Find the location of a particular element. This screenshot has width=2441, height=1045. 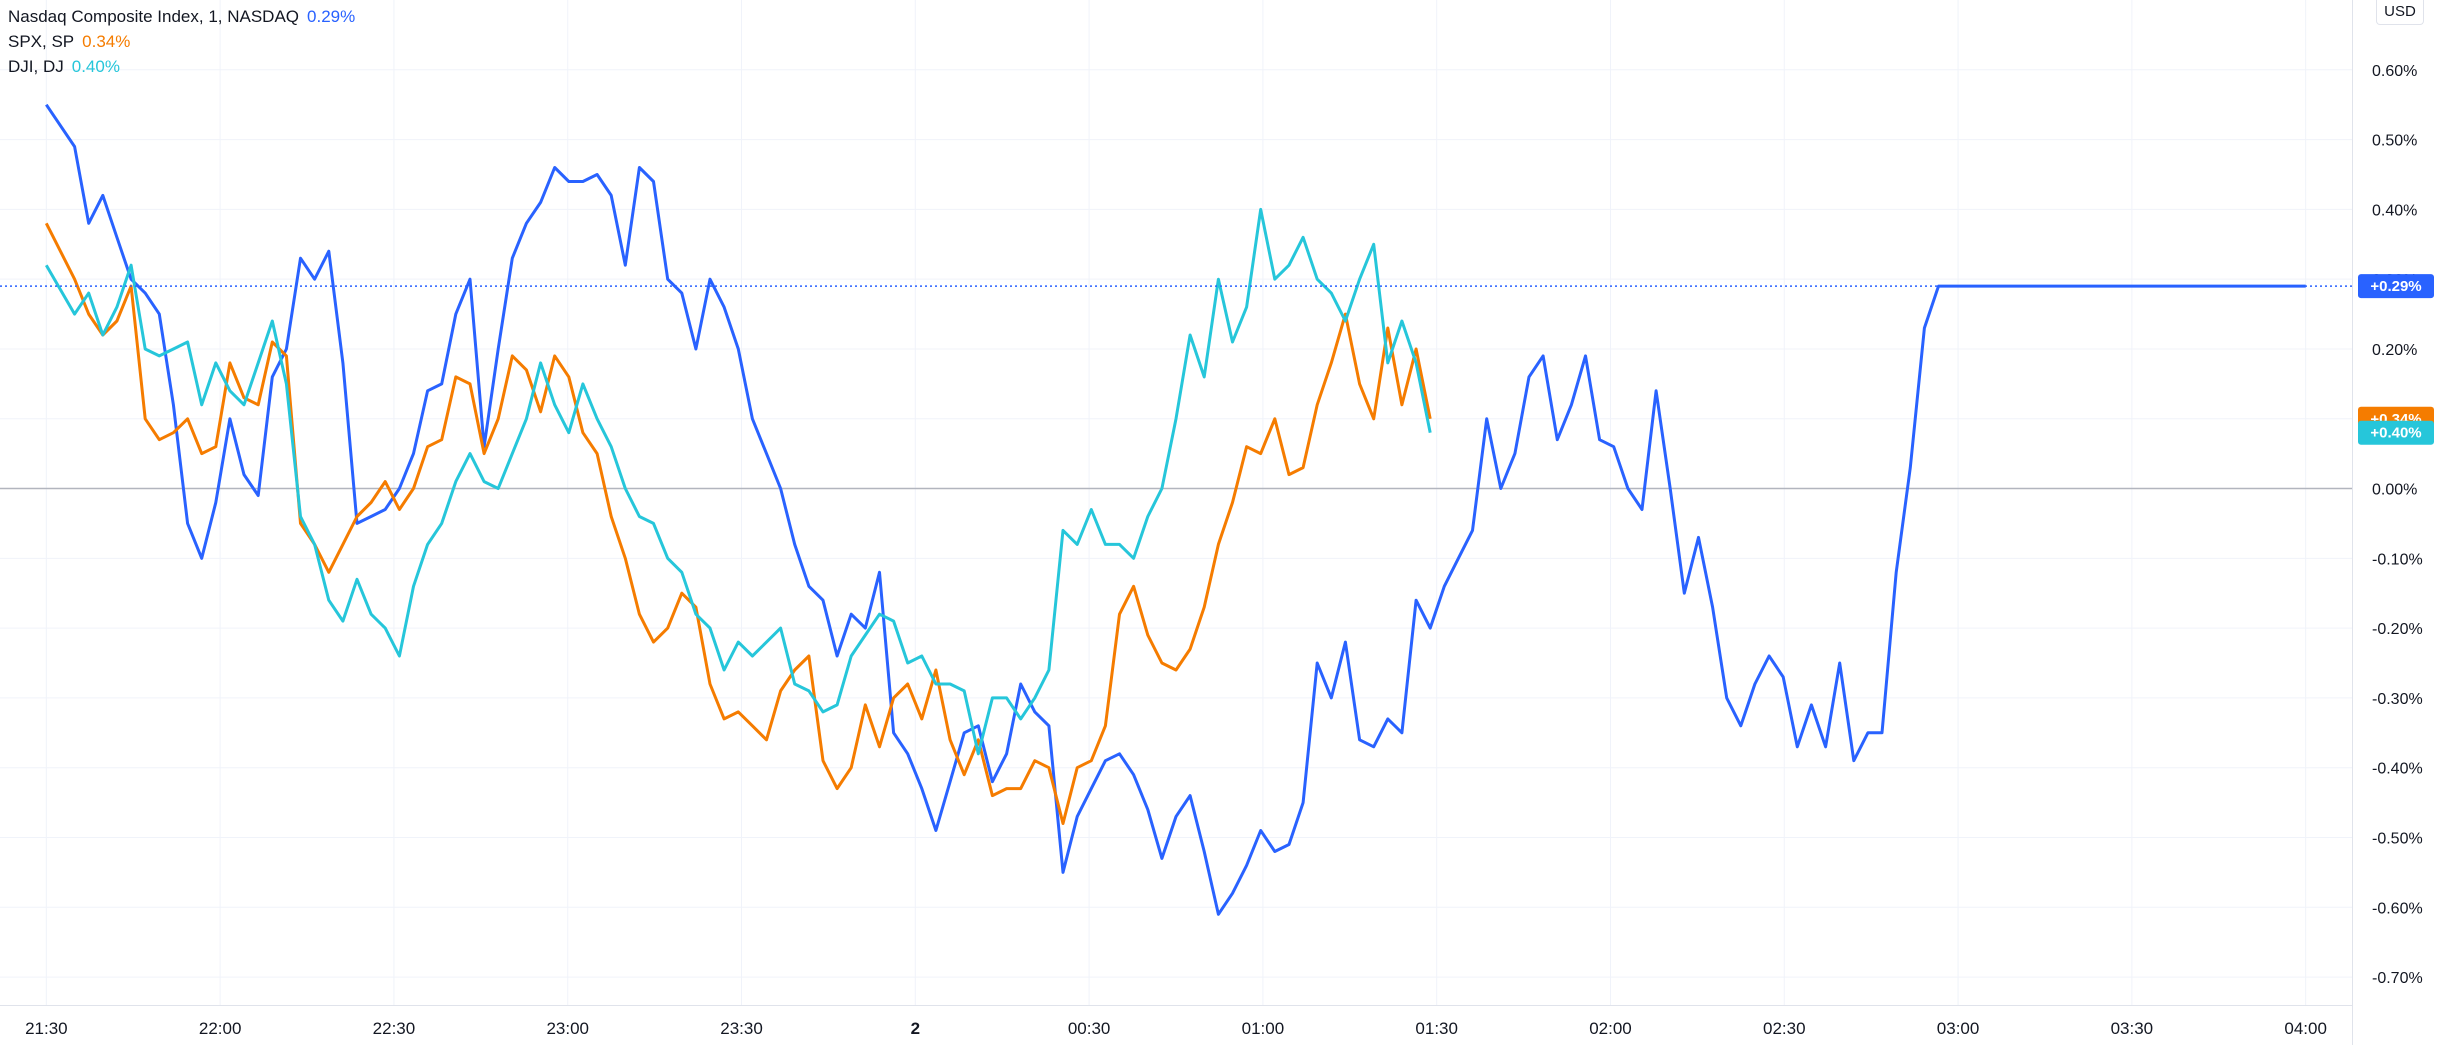

badge-label: +0.29% is located at coordinates (2395, 286).